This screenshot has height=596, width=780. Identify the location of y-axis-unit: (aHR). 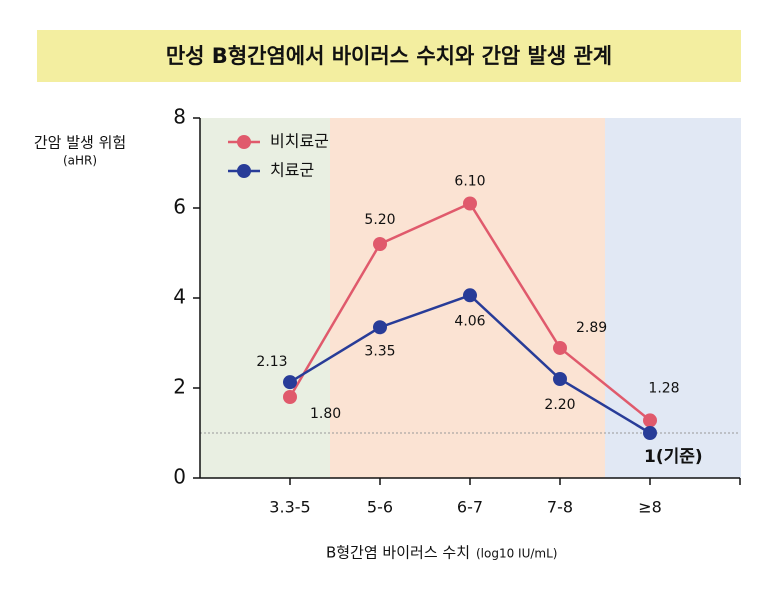
(80, 161).